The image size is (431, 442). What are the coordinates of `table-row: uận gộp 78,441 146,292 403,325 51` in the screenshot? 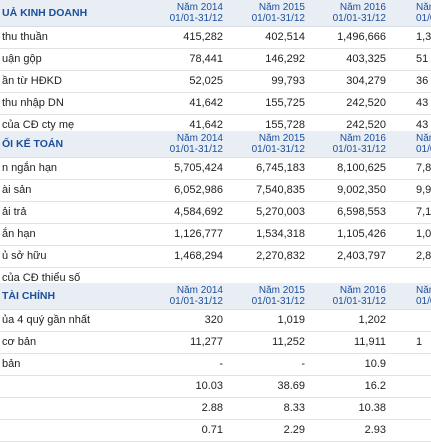 It's located at (215, 60).